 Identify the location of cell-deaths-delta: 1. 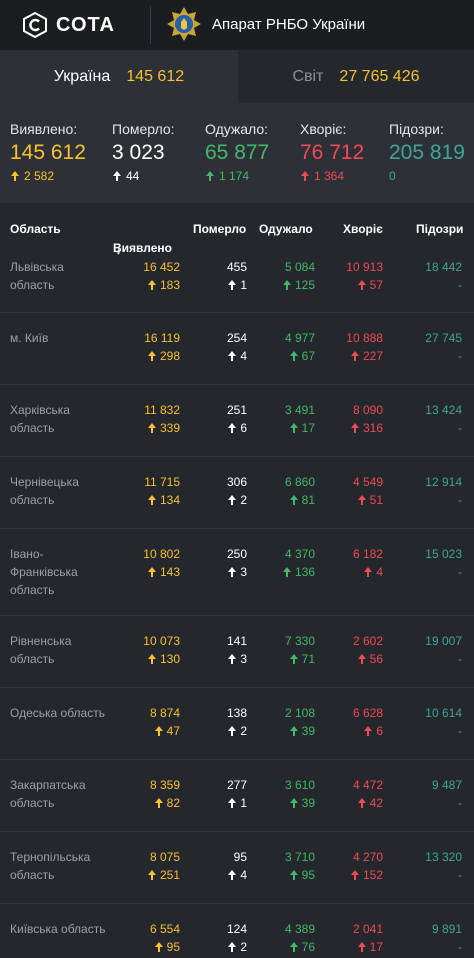
(237, 803).